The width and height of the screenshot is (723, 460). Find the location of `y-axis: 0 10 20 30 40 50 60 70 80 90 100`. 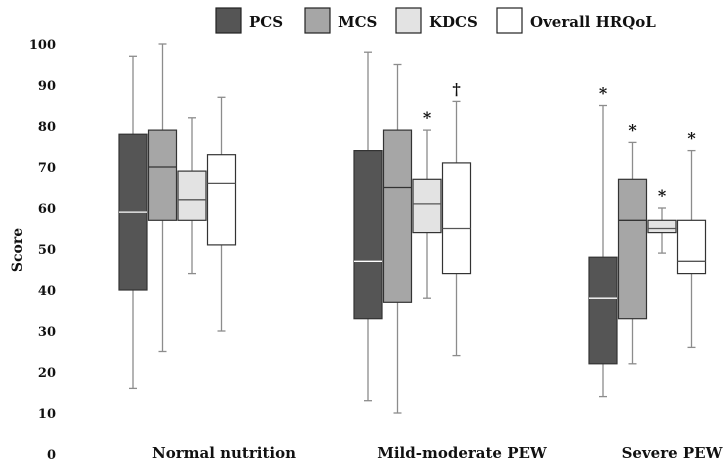

y-axis: 0 10 20 30 40 50 60 70 80 90 100 is located at coordinates (42, 249).